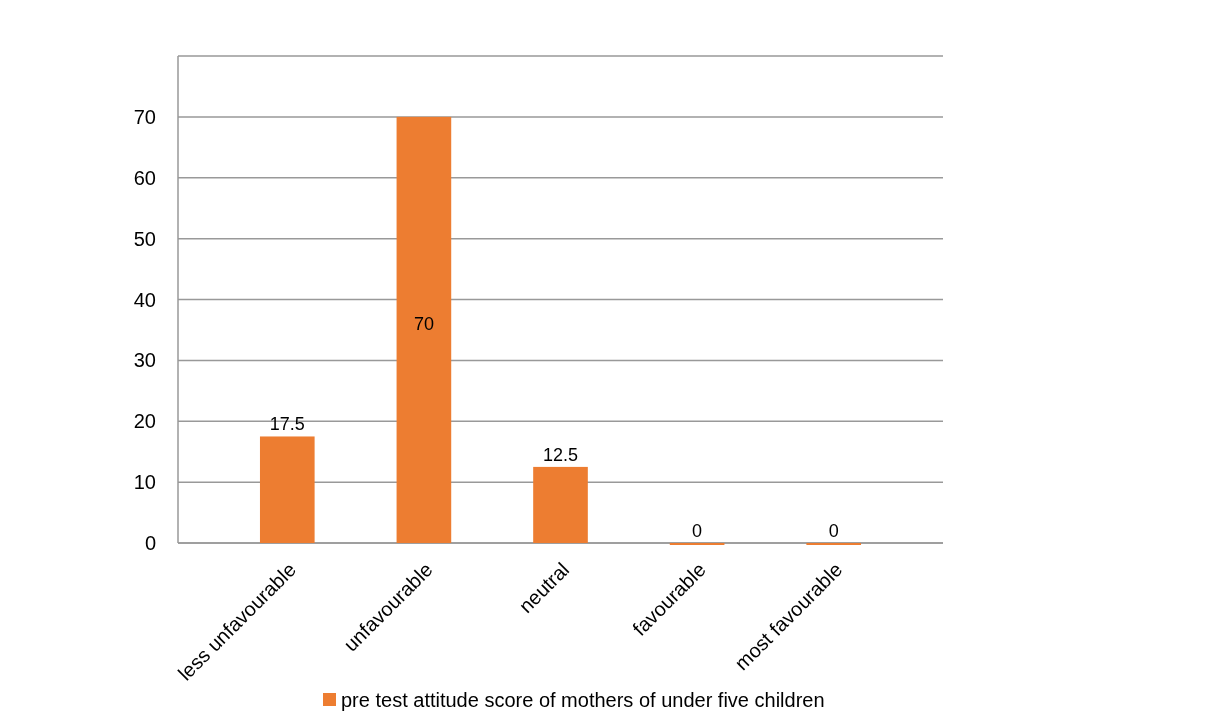 This screenshot has width=1225, height=720. I want to click on y-tick-label: 20, so click(144, 421).